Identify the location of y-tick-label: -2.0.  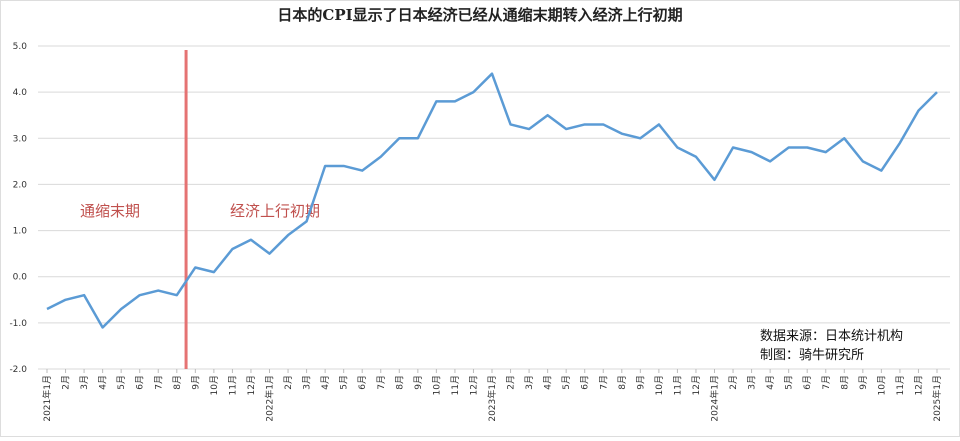
(18, 370).